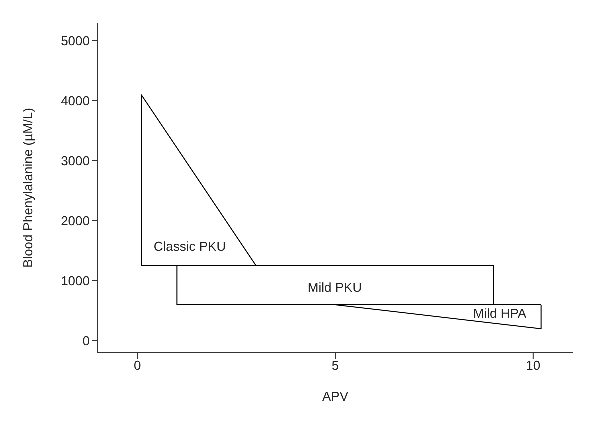 This screenshot has width=612, height=430. Describe the element at coordinates (86, 341) in the screenshot. I see `y-tick-label: 0` at that location.